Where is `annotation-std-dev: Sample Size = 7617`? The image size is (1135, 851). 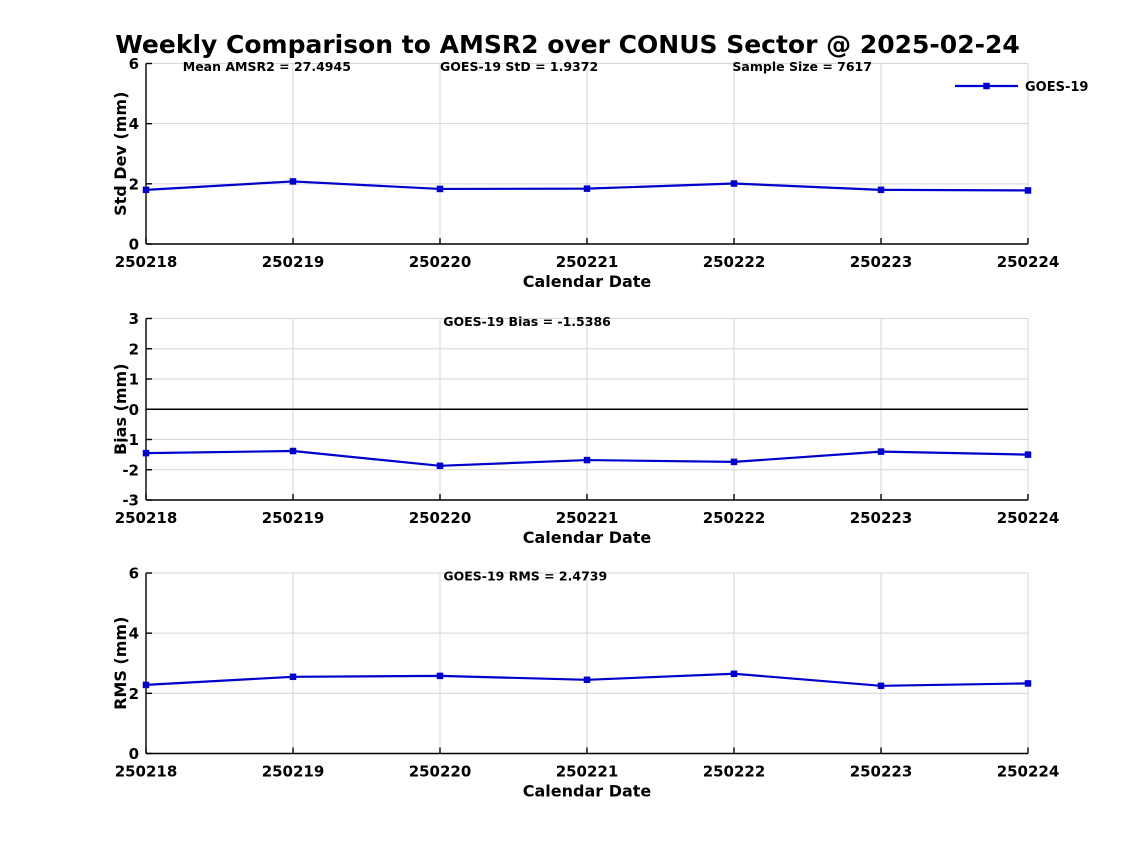
annotation-std-dev: Sample Size = 7617 is located at coordinates (802, 66).